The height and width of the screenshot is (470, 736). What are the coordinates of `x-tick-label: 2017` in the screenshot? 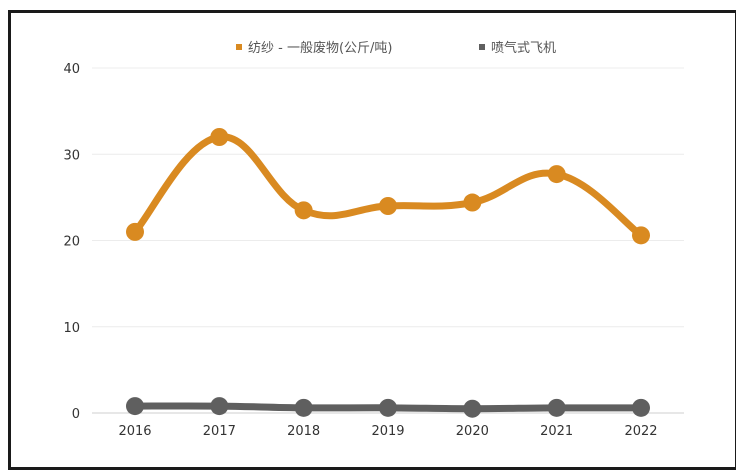 It's located at (219, 431).